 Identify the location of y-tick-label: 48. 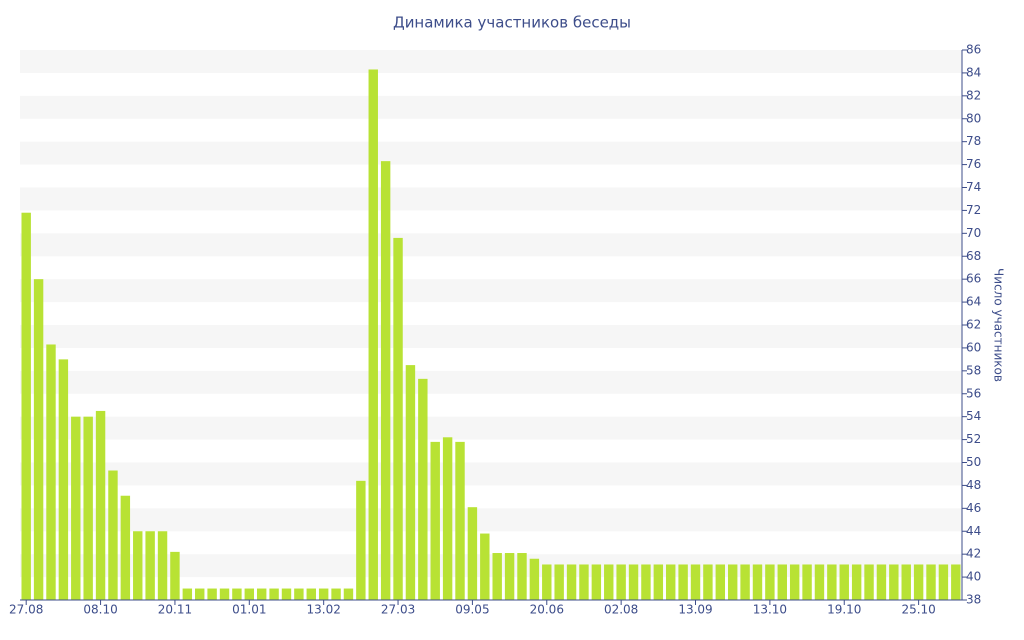
(973, 485).